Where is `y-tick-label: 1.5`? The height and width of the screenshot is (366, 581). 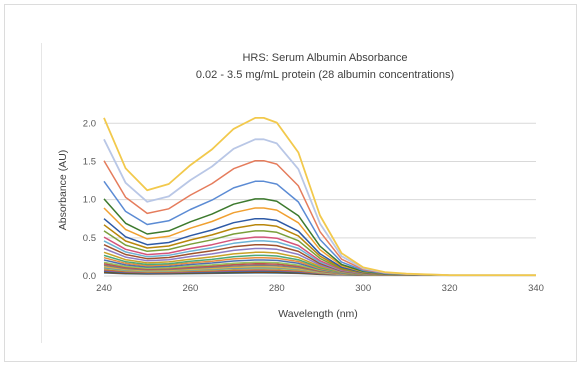 y-tick-label: 1.5 is located at coordinates (89, 161).